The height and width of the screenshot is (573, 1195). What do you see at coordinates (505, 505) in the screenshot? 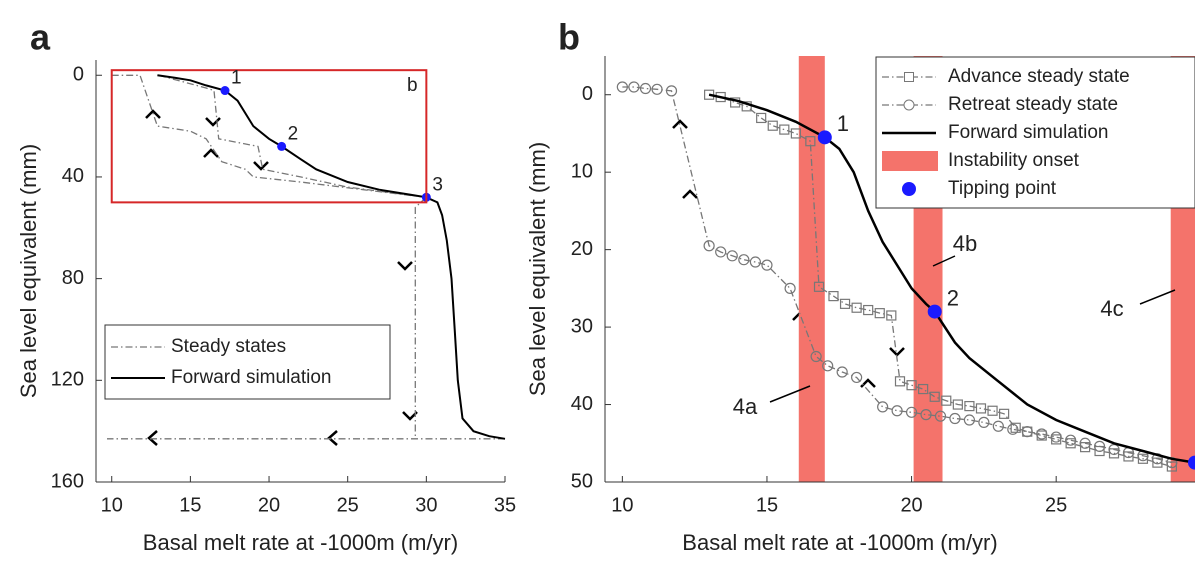
I see `x-tick-label: 35` at bounding box center [505, 505].